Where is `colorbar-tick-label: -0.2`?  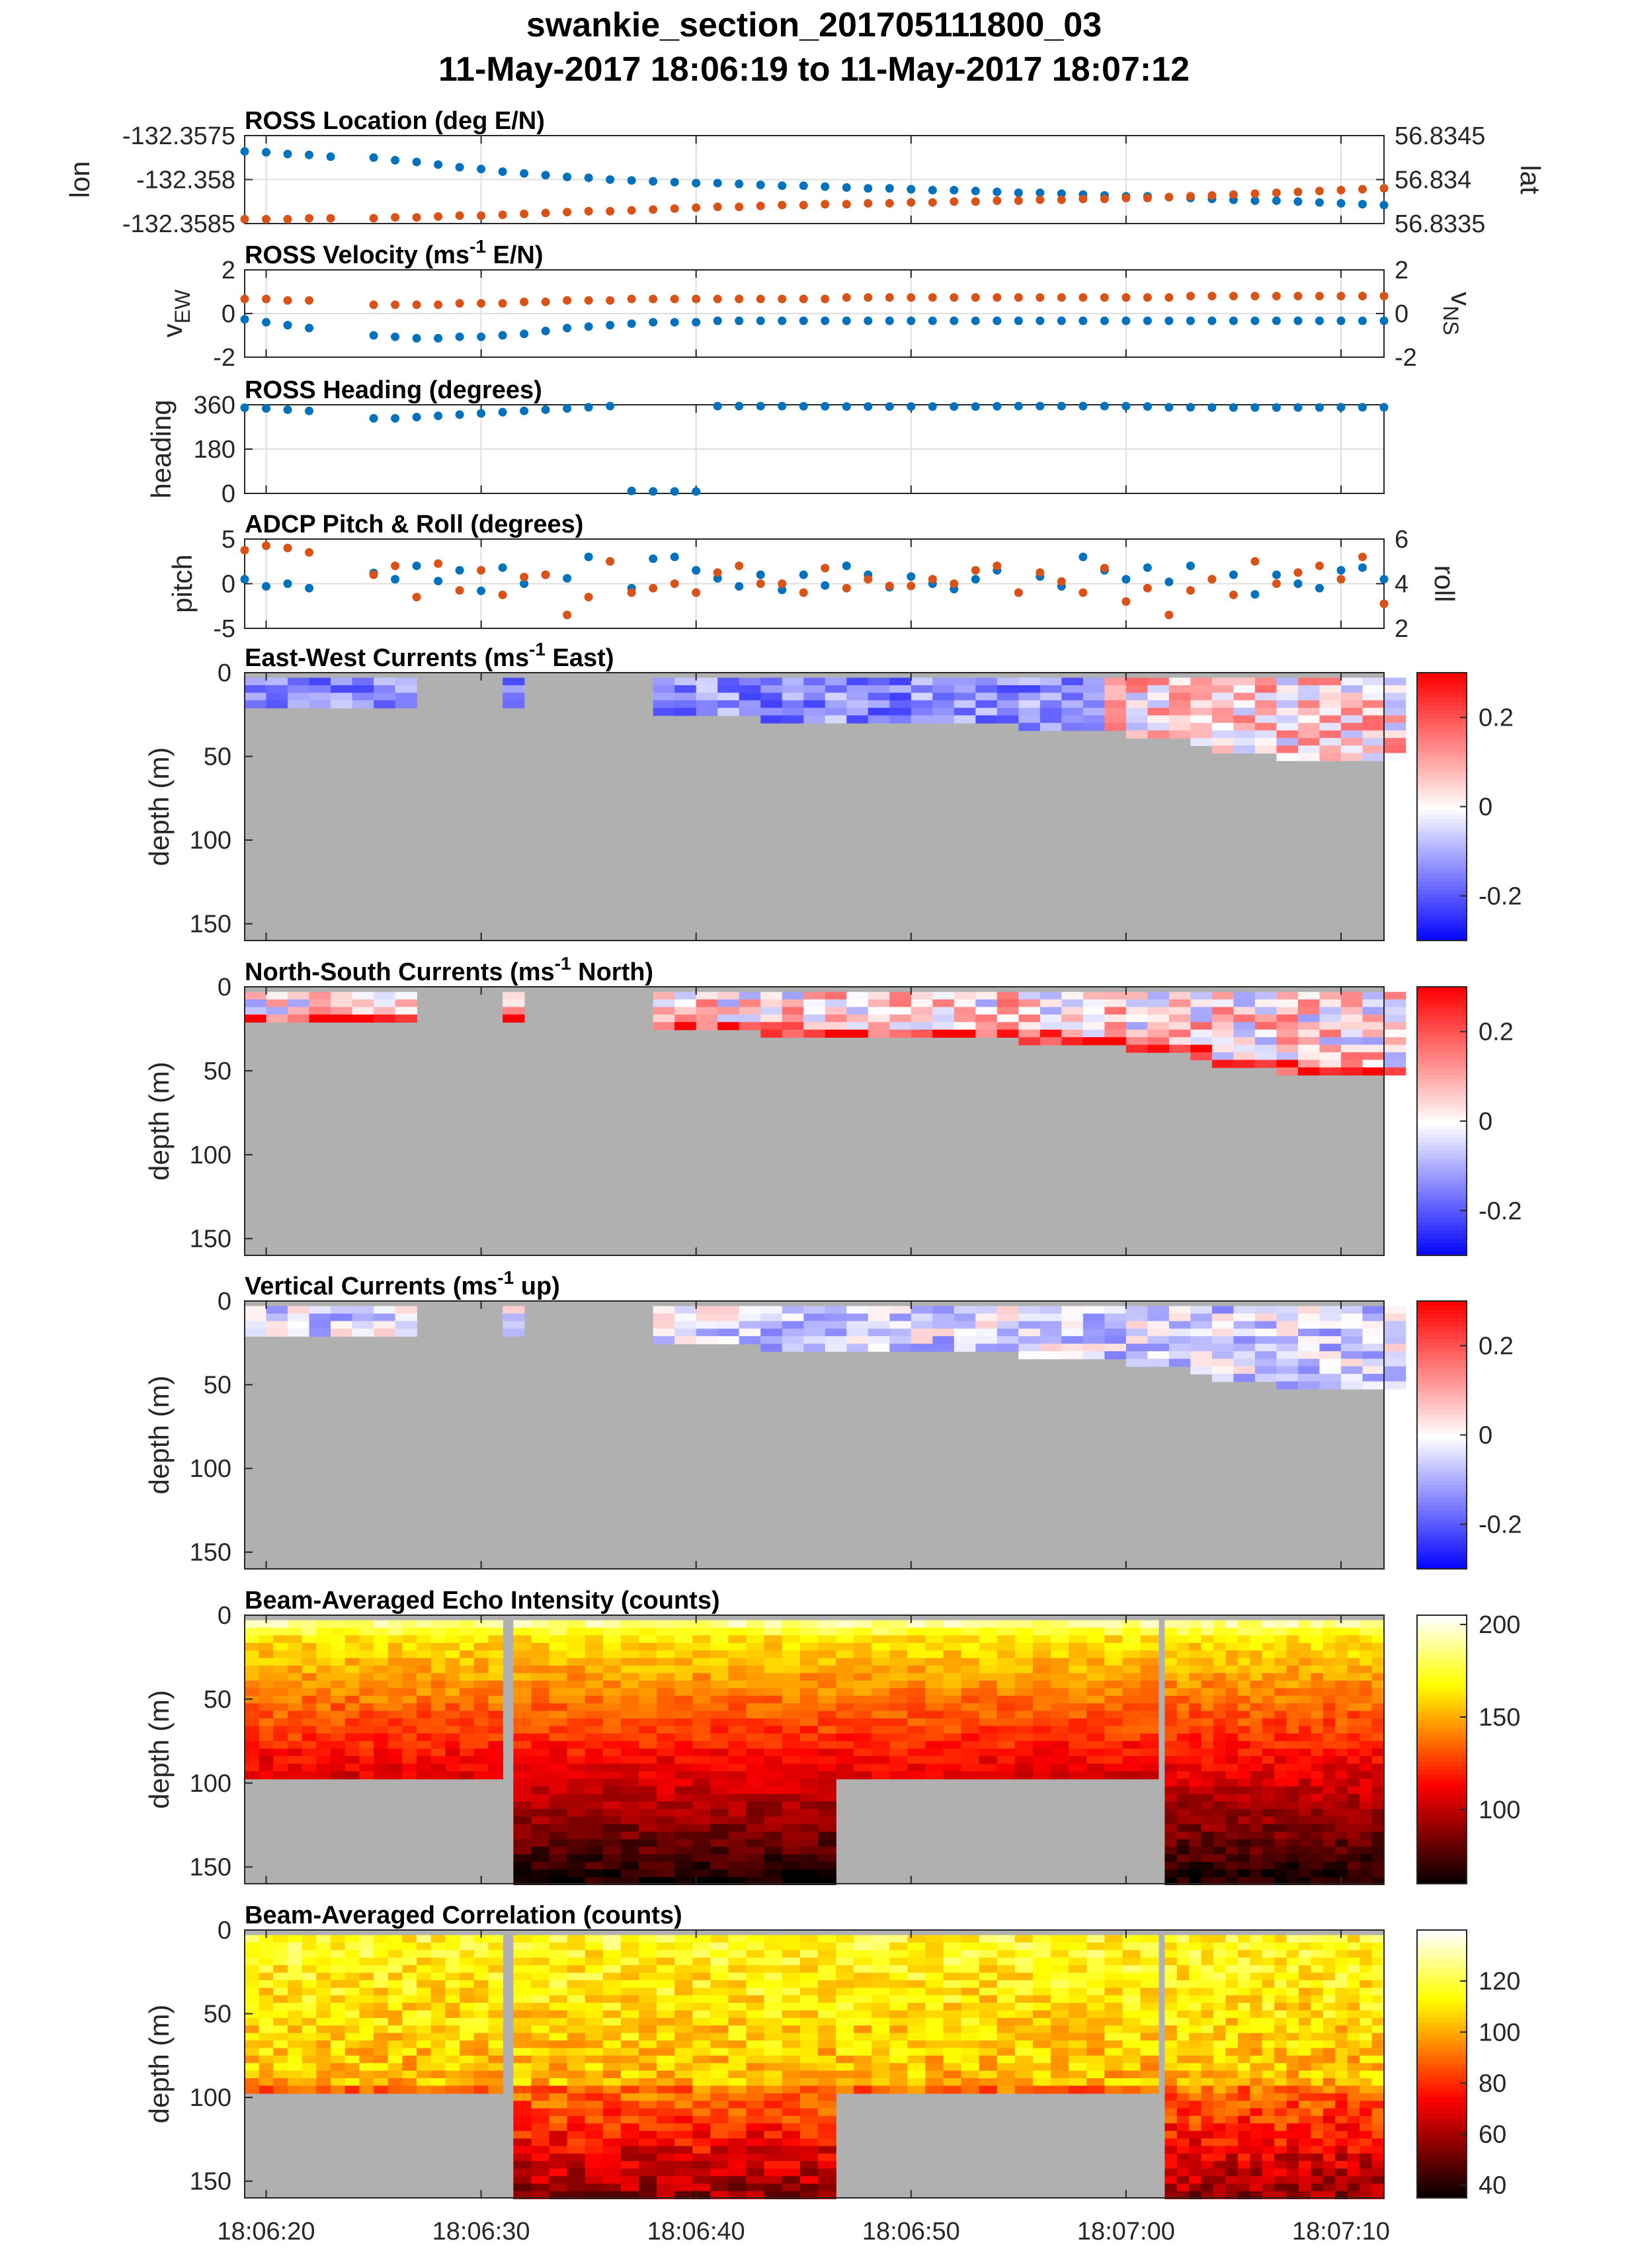
colorbar-tick-label: -0.2 is located at coordinates (1500, 1525).